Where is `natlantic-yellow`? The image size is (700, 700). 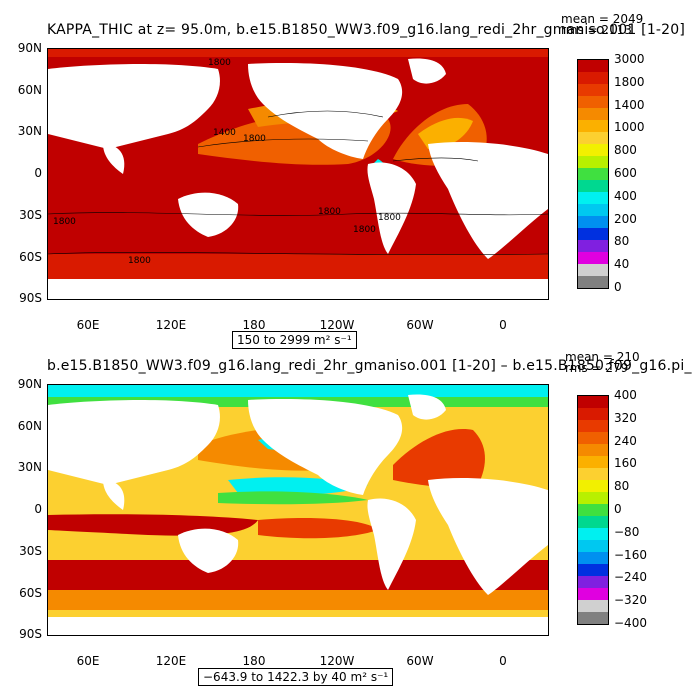
natlantic-yellow is located at coordinates (445, 133).